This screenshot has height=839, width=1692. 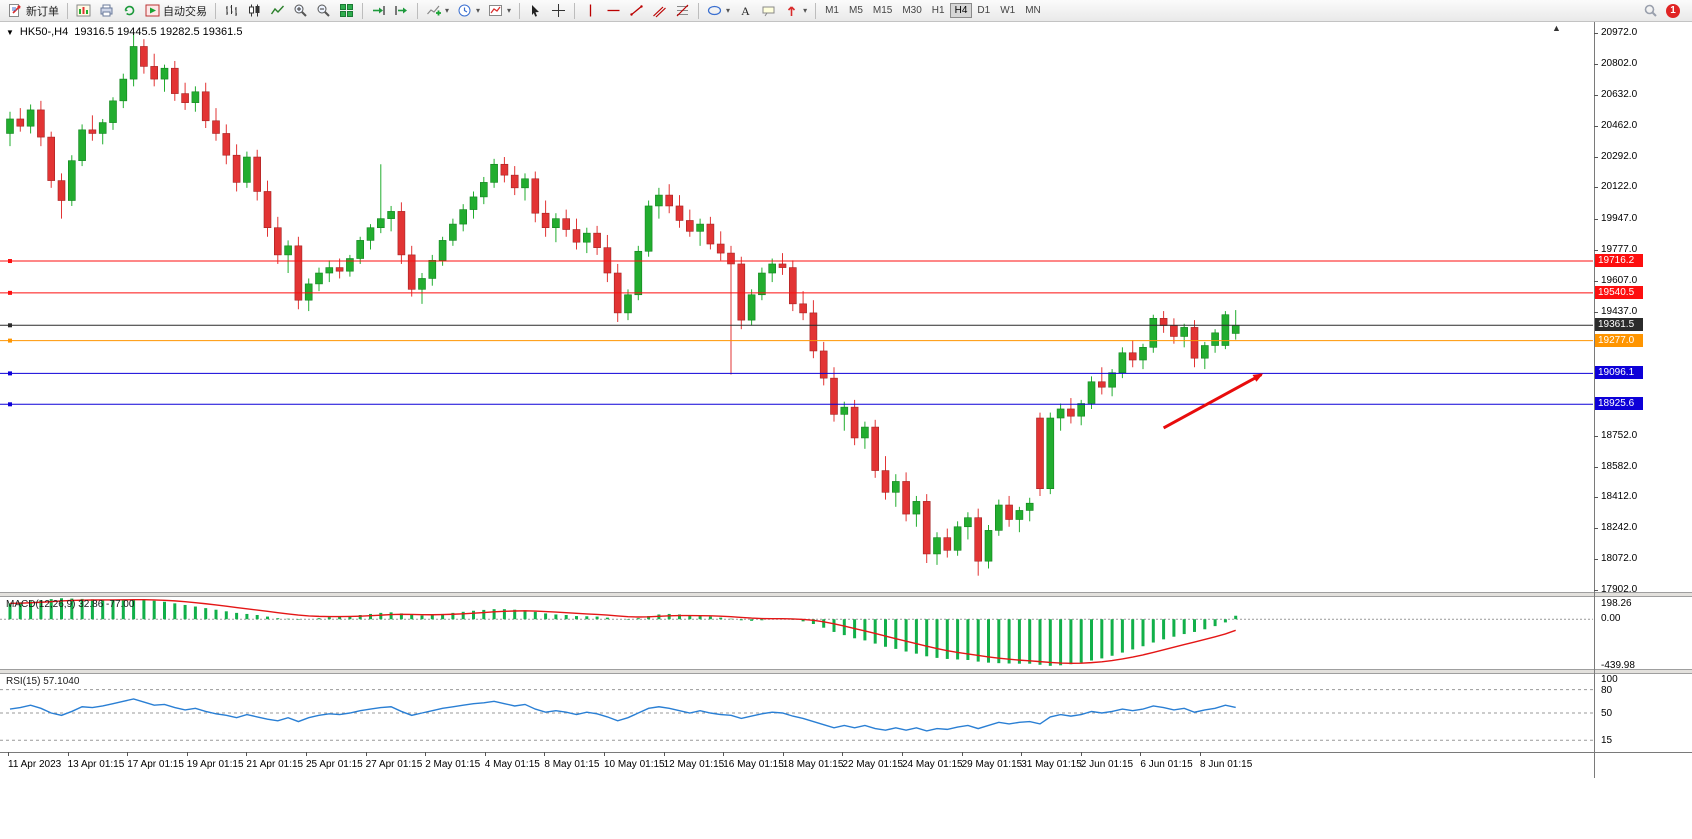 What do you see at coordinates (961, 10) in the screenshot?
I see `timeframe-h4-button: H4` at bounding box center [961, 10].